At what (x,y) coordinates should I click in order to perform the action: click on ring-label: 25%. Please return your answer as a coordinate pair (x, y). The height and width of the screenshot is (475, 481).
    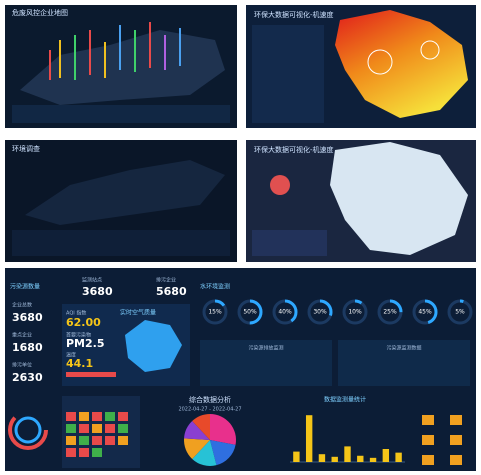
    Looking at the image, I should click on (390, 312).